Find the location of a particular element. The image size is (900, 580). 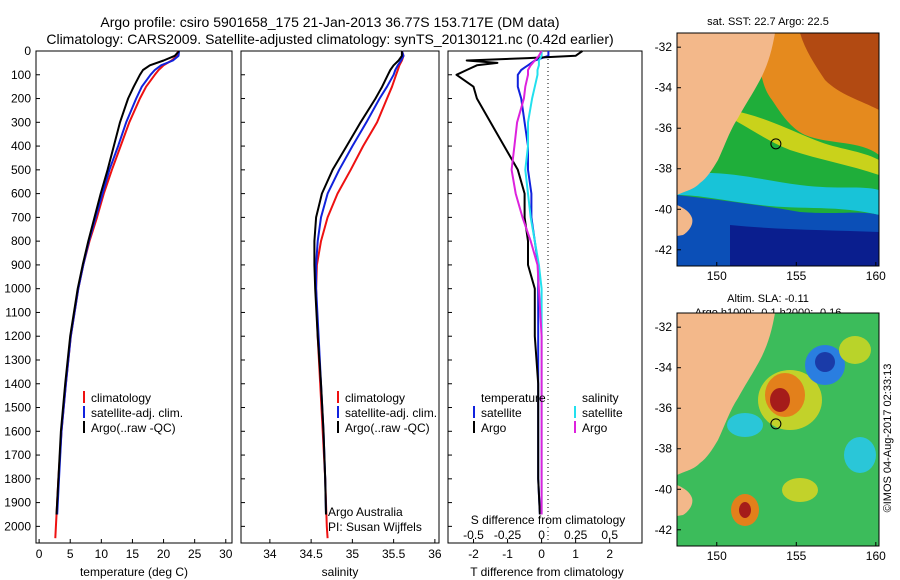

sst-coastline-land is located at coordinates (726, 114).